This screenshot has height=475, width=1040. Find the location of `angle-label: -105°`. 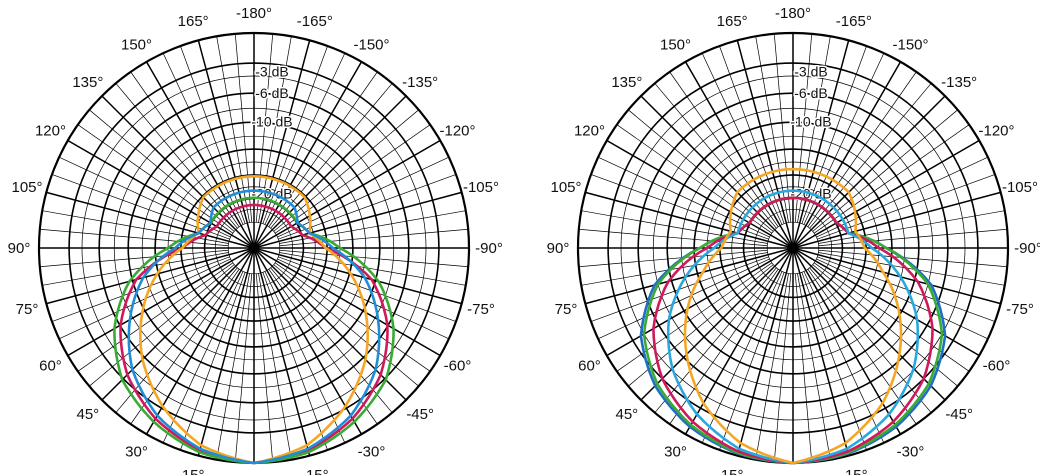

angle-label: -105° is located at coordinates (1020, 187).